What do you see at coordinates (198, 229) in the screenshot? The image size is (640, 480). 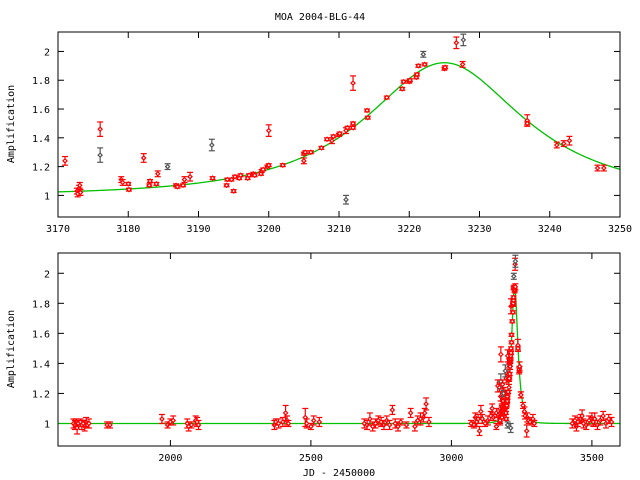 I see `x-tick-label: 3190` at bounding box center [198, 229].